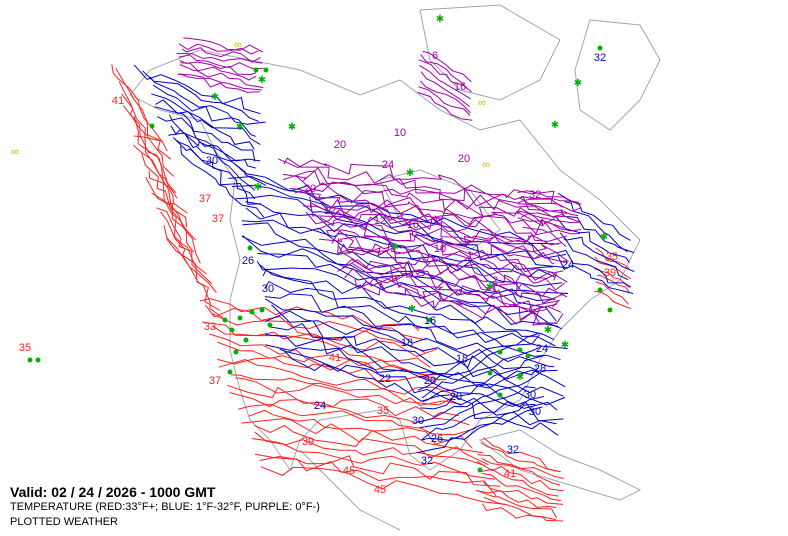  Describe the element at coordinates (310, 189) in the screenshot. I see `contour-label: 20` at that location.